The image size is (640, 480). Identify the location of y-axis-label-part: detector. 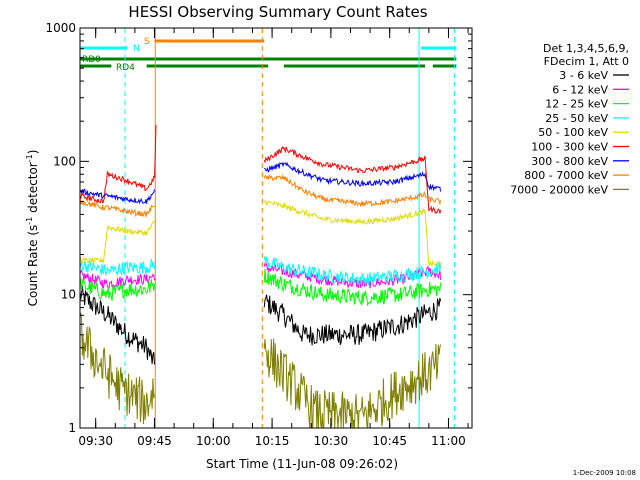
(33, 189).